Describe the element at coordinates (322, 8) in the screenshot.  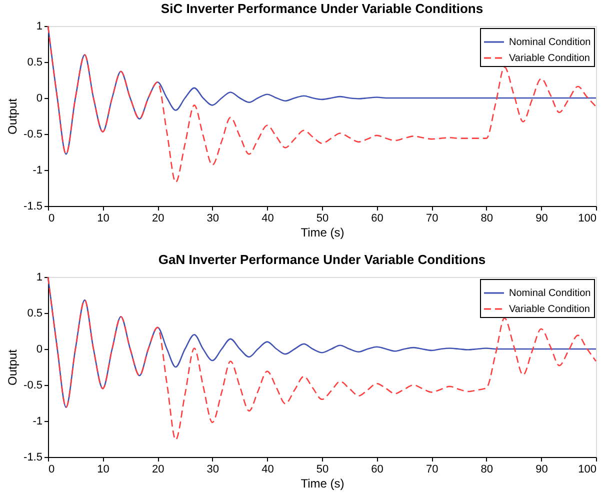
I see `chart-title: SiC Inverter Performance Under Variable Conditions` at that location.